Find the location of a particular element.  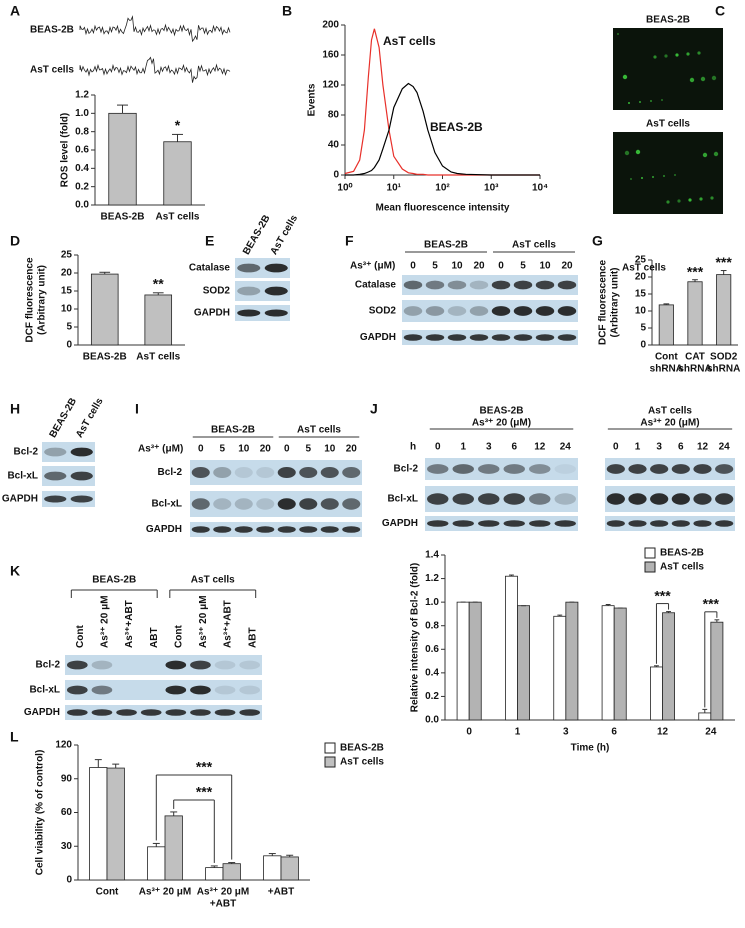

lane-label: 20 is located at coordinates (567, 266).